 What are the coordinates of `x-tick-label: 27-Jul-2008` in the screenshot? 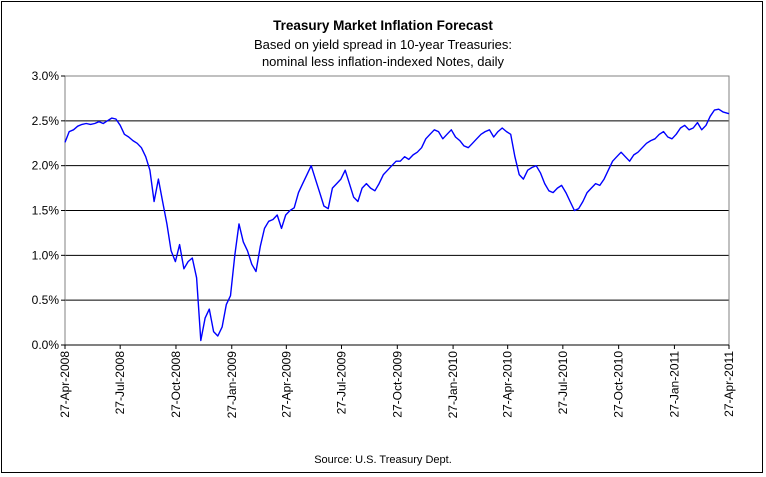 It's located at (120, 383).